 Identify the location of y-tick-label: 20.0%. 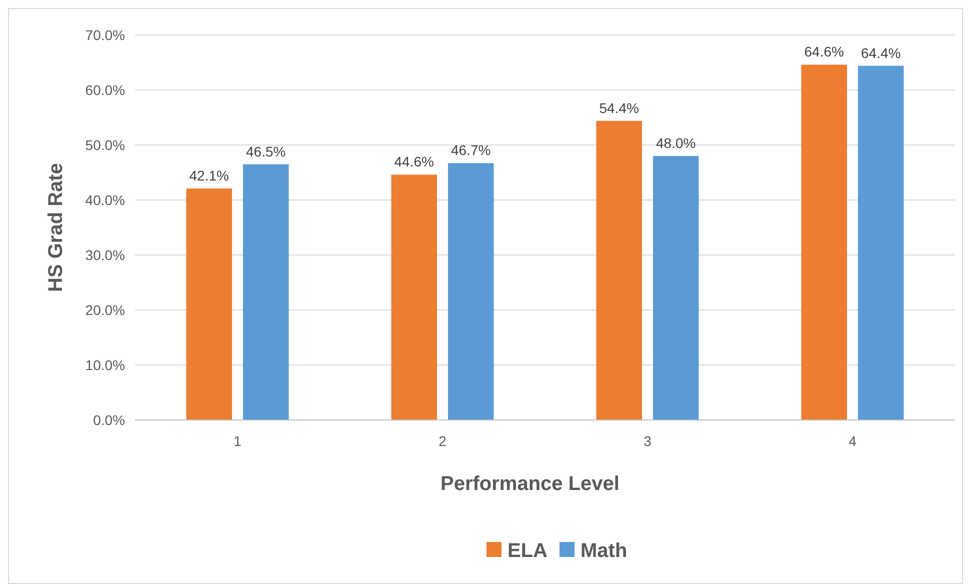
(105, 310).